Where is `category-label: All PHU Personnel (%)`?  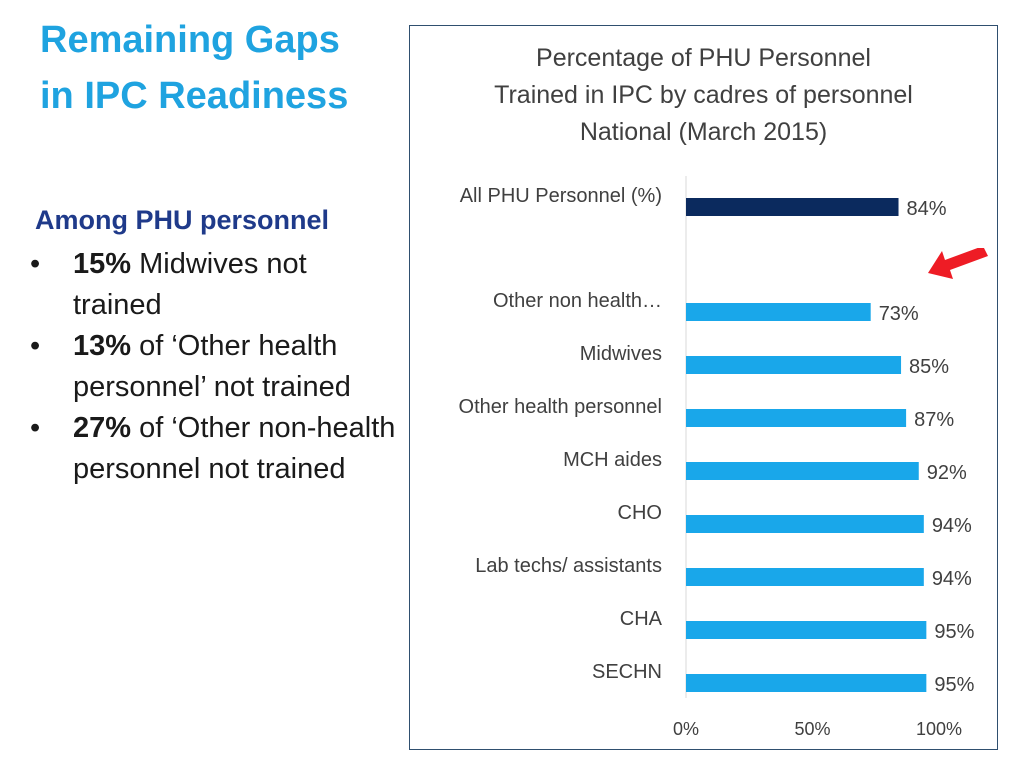
category-label: All PHU Personnel (%) is located at coordinates (561, 196).